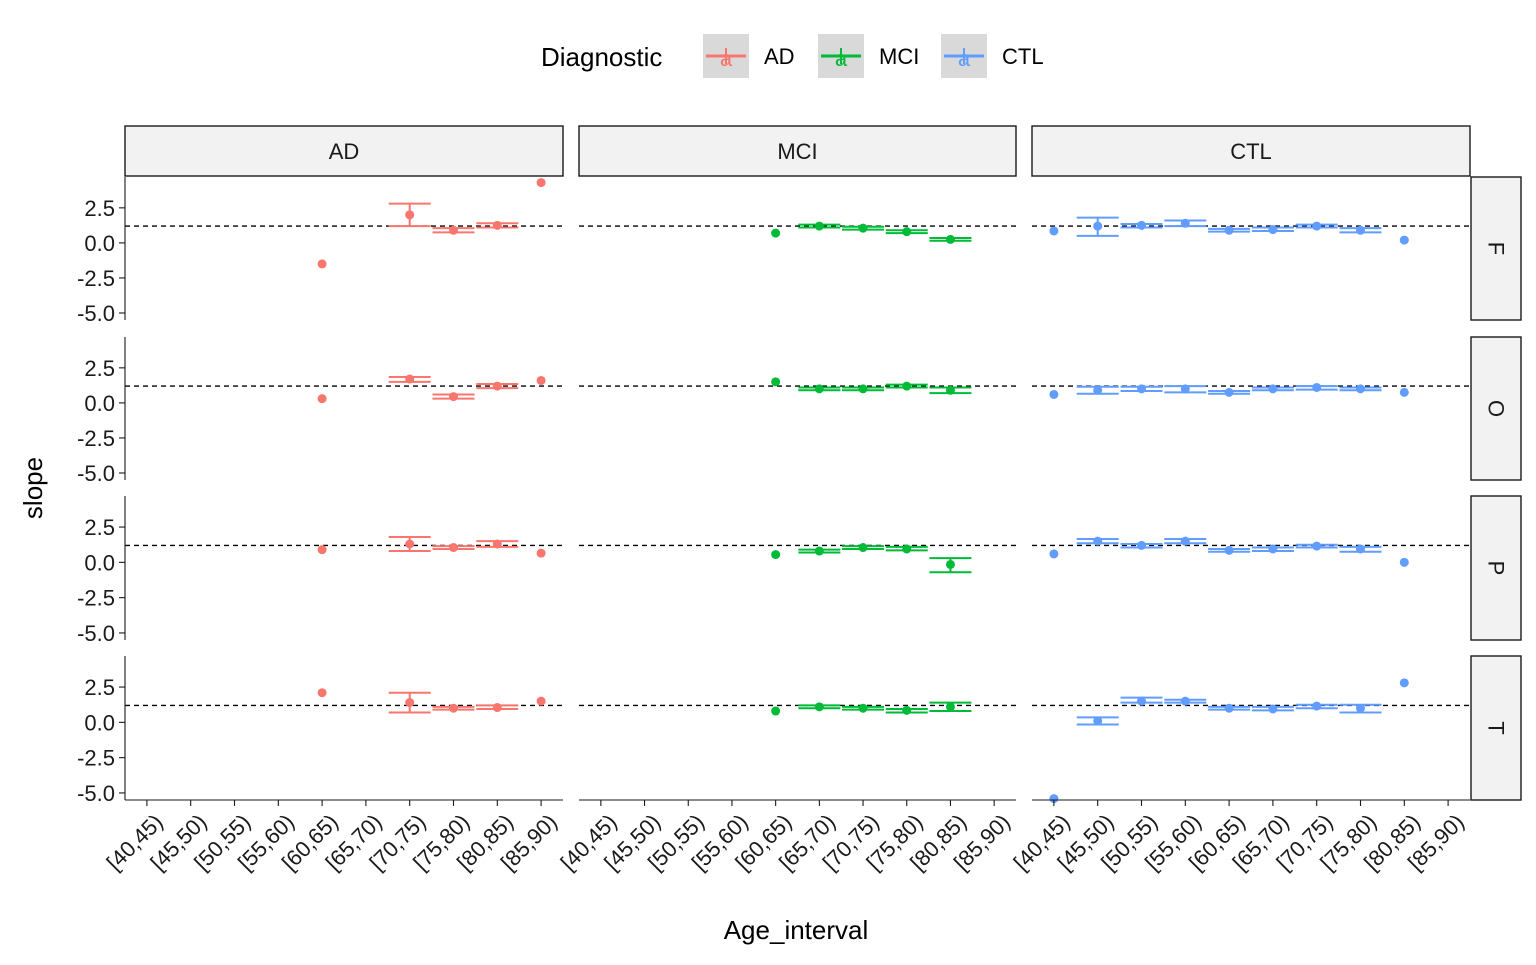  I want to click on legend-title: Diagnostic, so click(601, 57).